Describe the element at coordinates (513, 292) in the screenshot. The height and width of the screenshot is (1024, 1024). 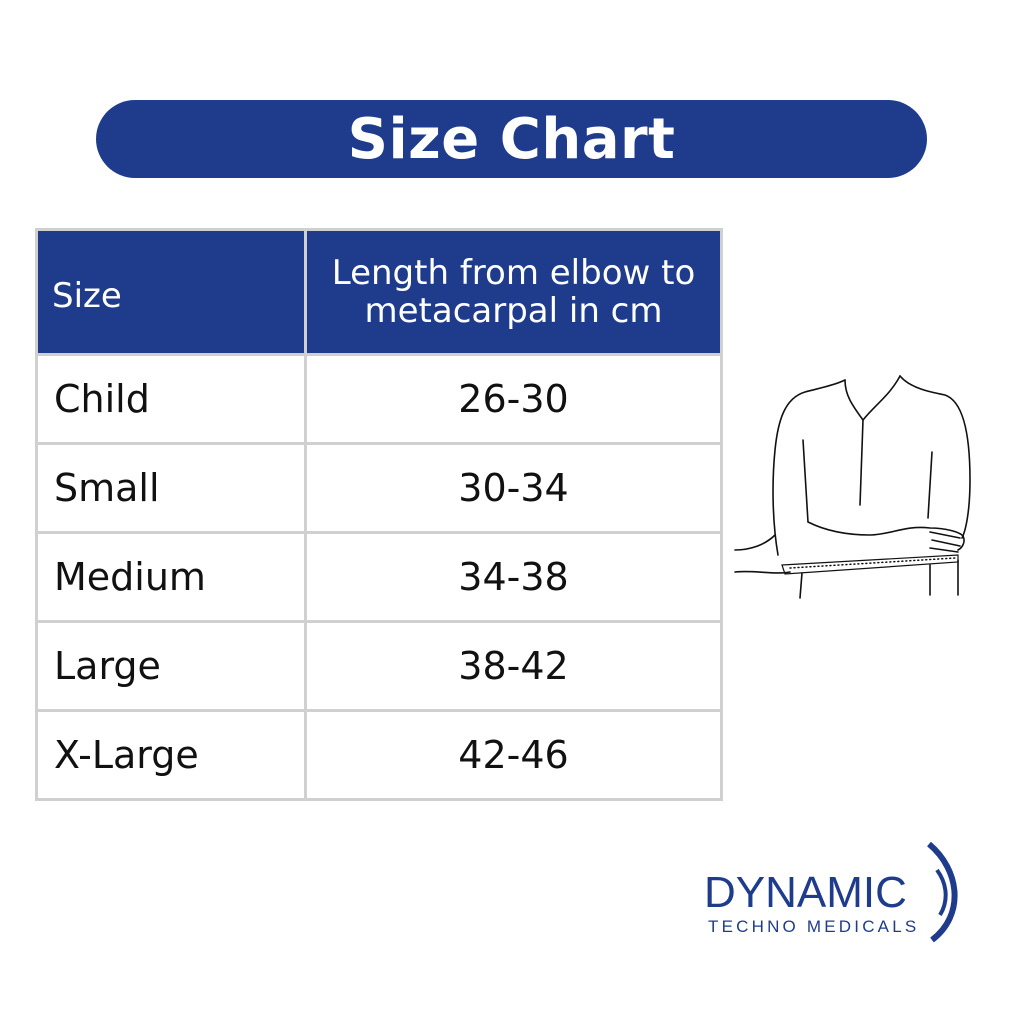
I see `header-length: Length from elbow to metacarpal in cm` at that location.